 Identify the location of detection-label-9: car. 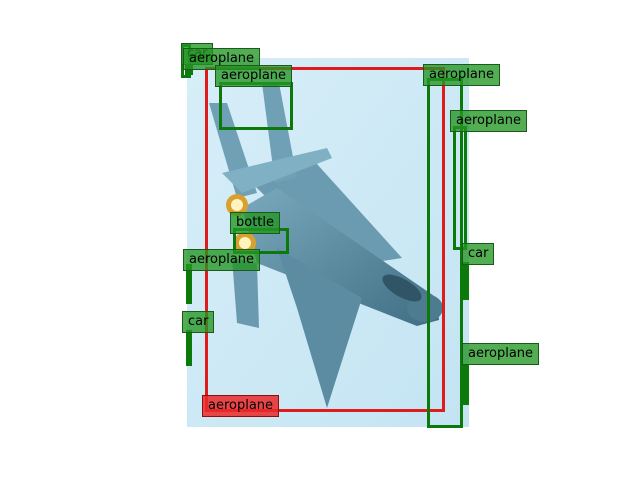
(198, 322).